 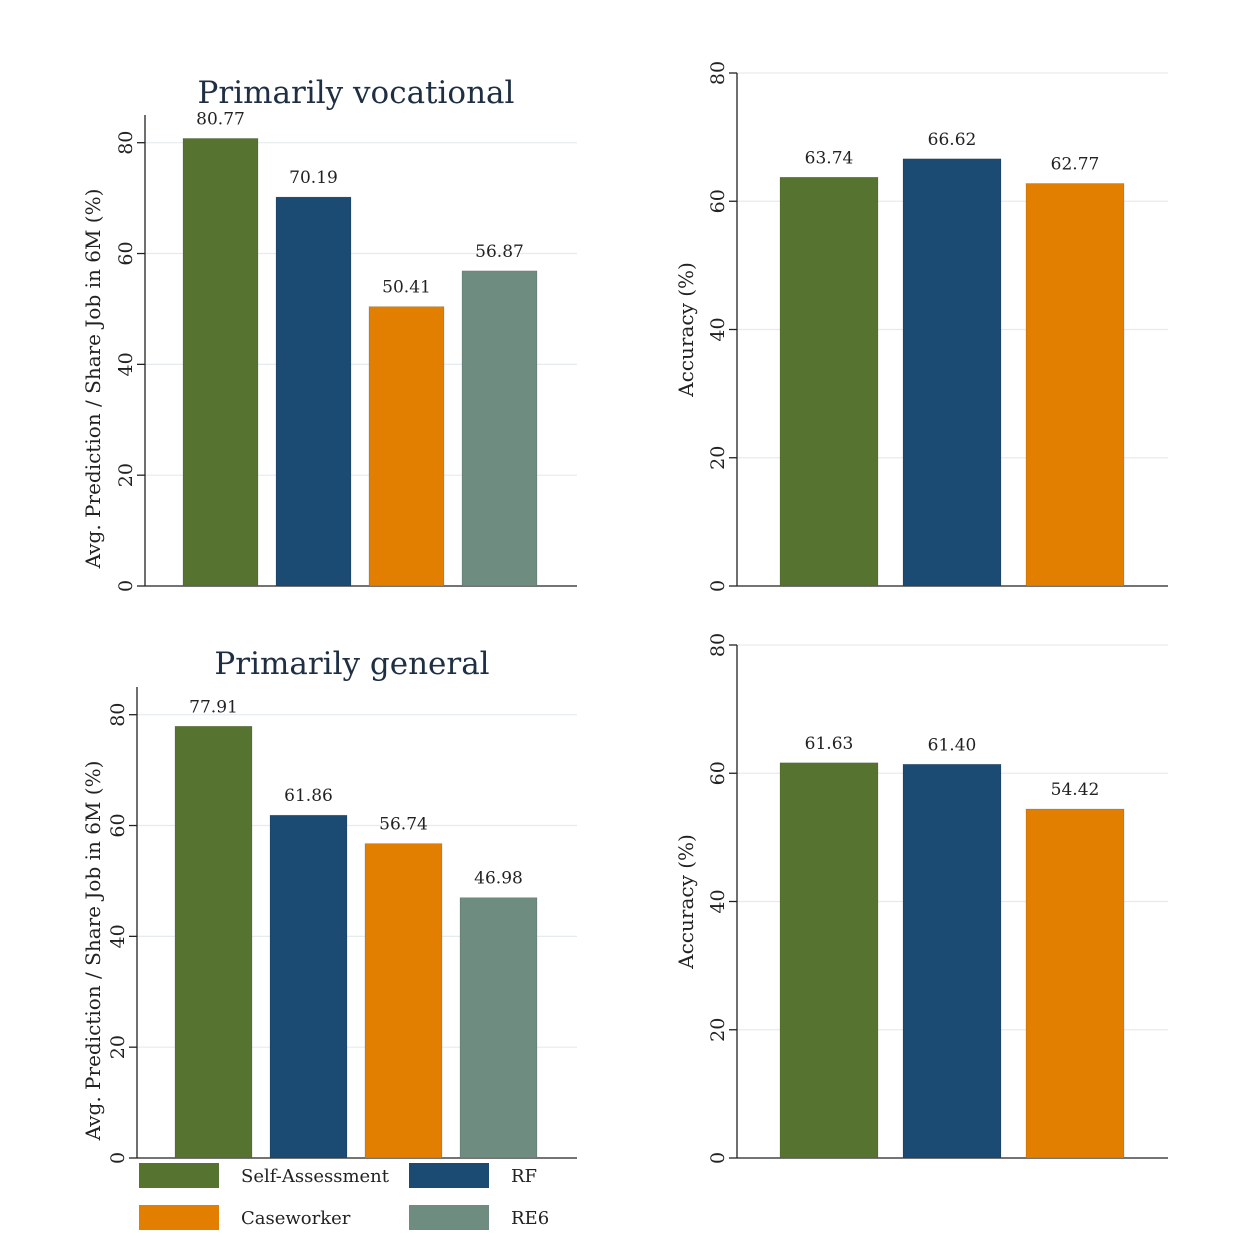 What do you see at coordinates (524, 1176) in the screenshot?
I see `legend-label: RF` at bounding box center [524, 1176].